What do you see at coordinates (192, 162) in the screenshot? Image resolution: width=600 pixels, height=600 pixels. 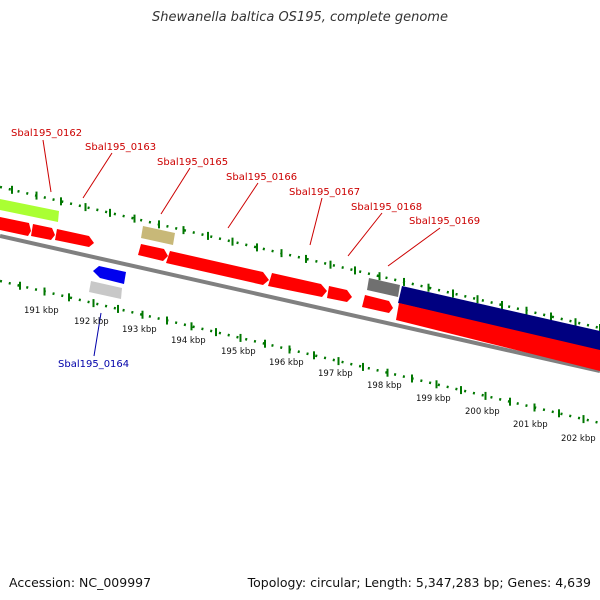 I see `gene-label: Sbal195_0165` at bounding box center [192, 162].